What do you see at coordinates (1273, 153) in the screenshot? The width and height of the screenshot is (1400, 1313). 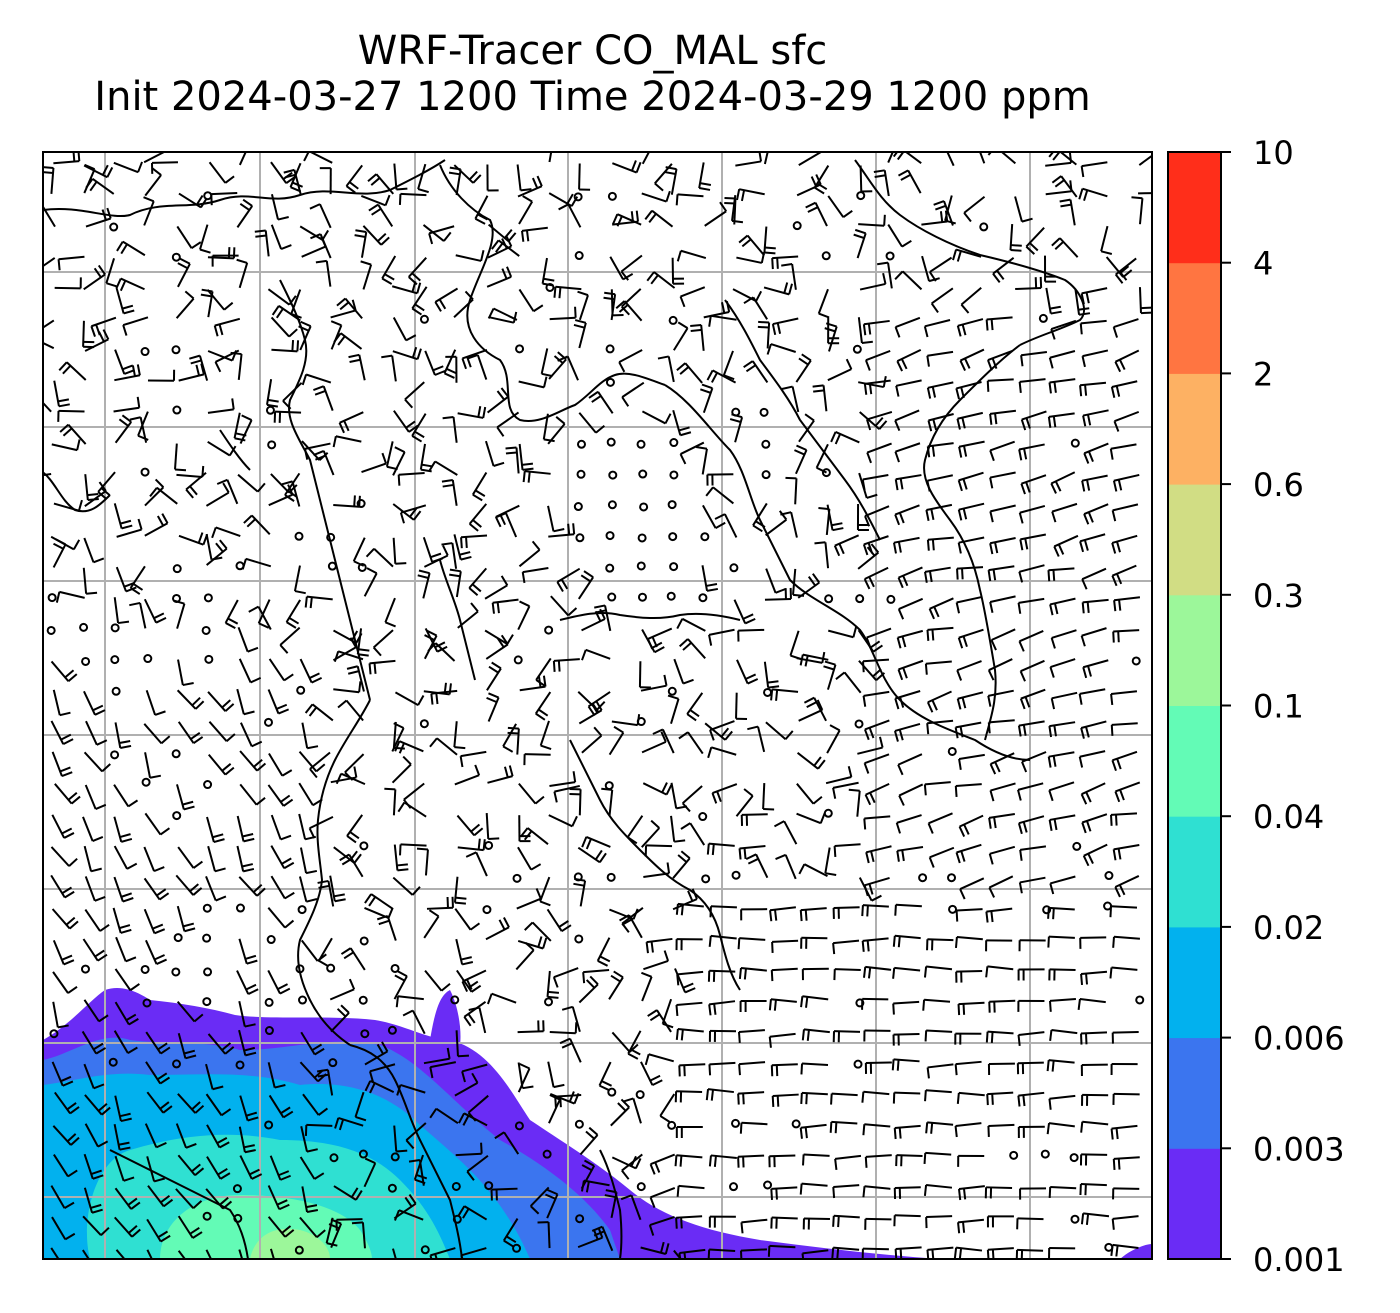 I see `colorbar-tick-label: 10` at bounding box center [1273, 153].